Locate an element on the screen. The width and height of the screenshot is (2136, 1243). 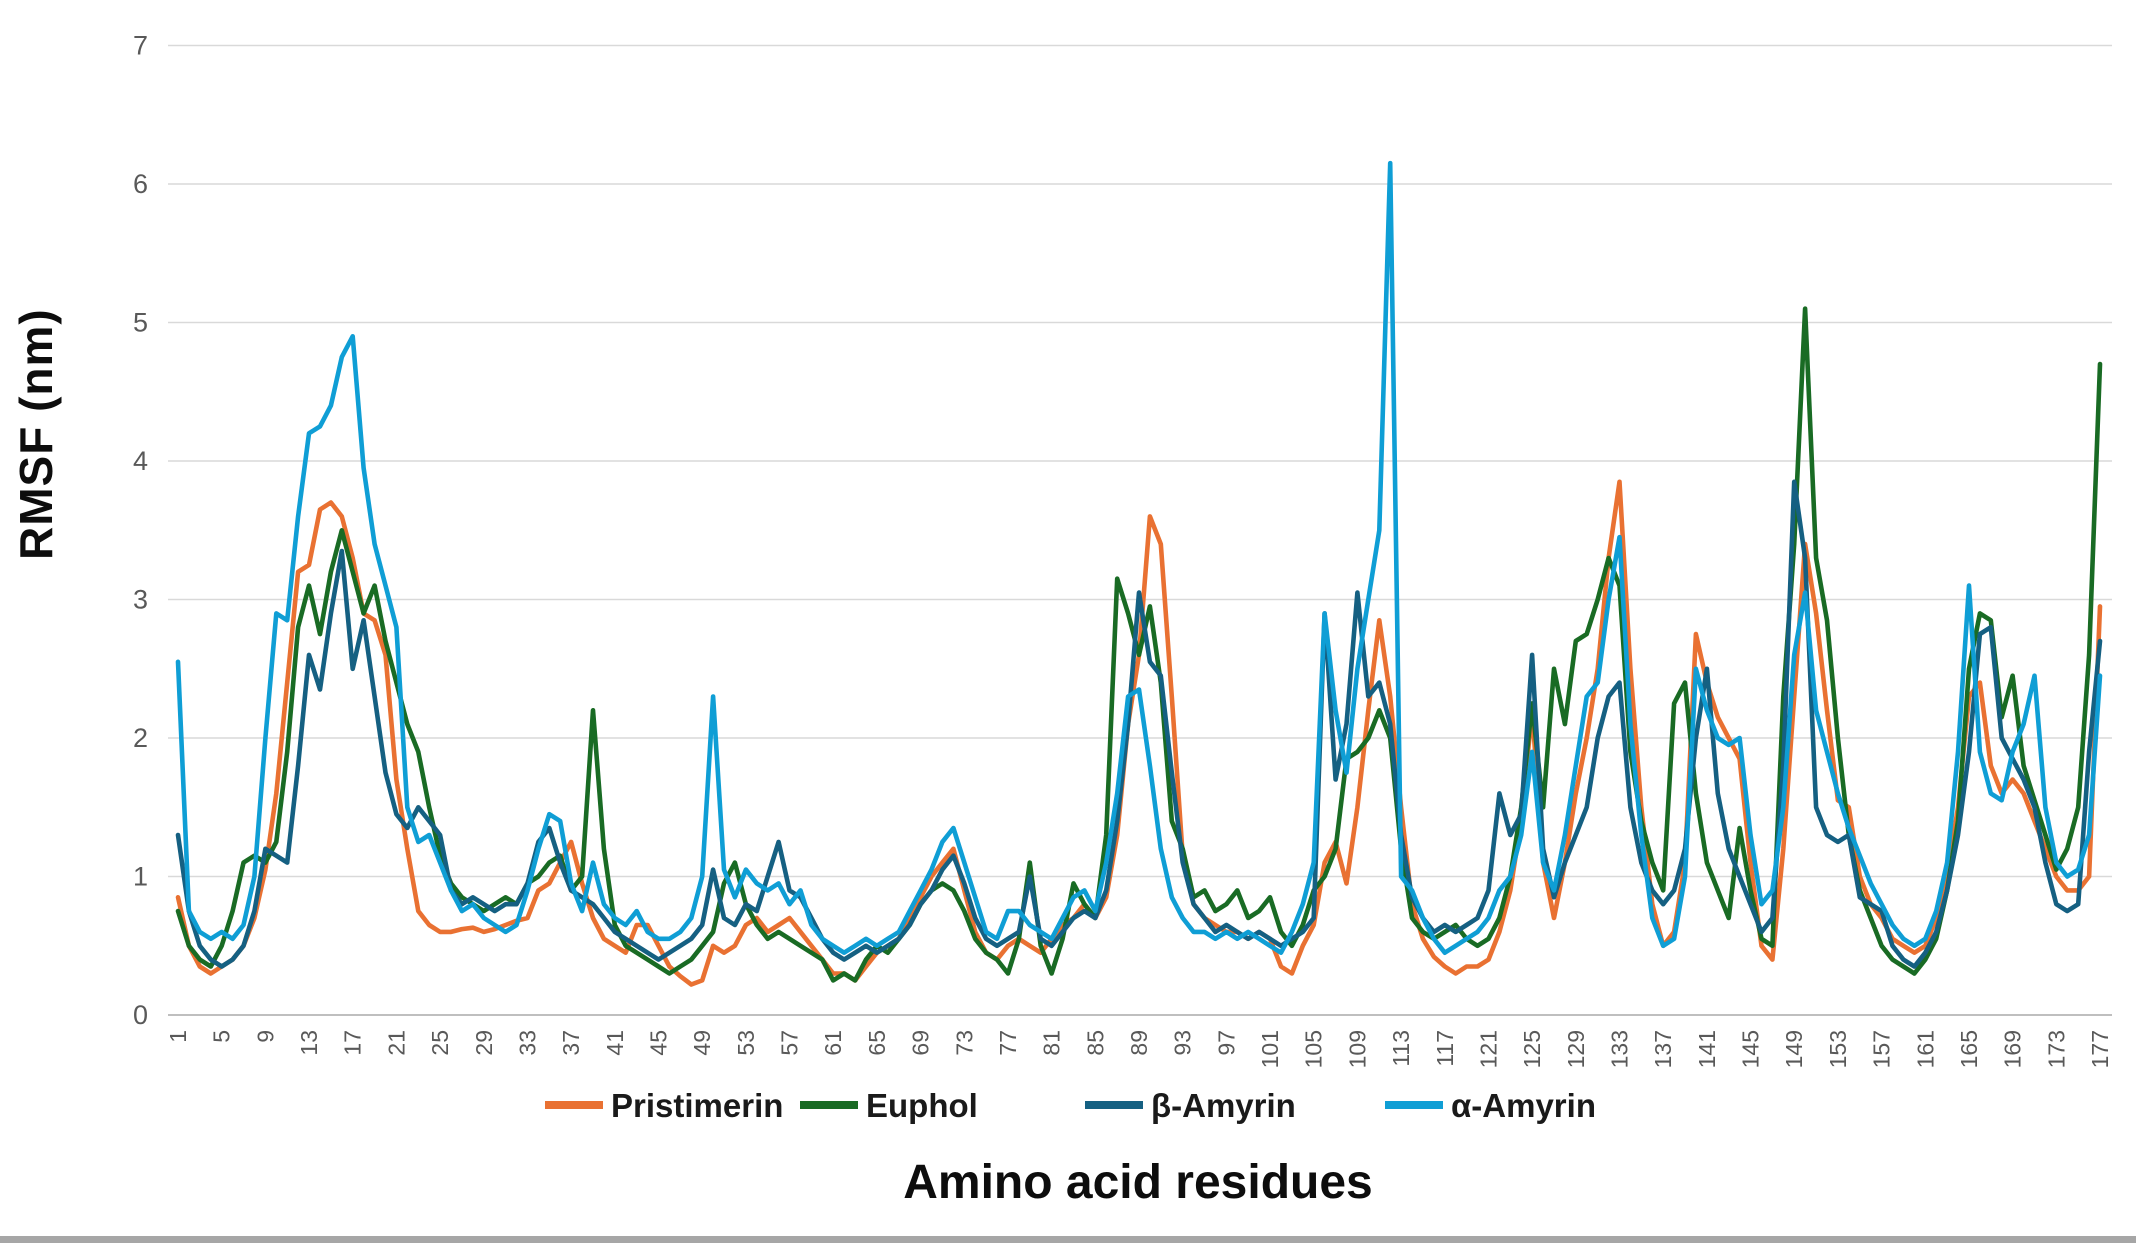
y-tick-label-0: 0 is located at coordinates (140, 1015).